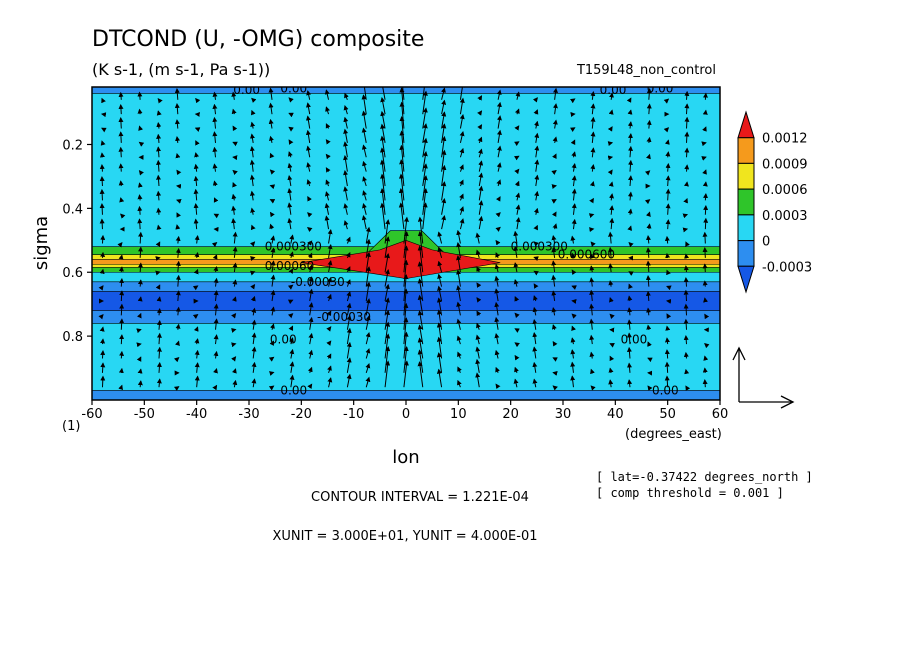  I want to click on x-tick-label-5: -10, so click(353, 414).